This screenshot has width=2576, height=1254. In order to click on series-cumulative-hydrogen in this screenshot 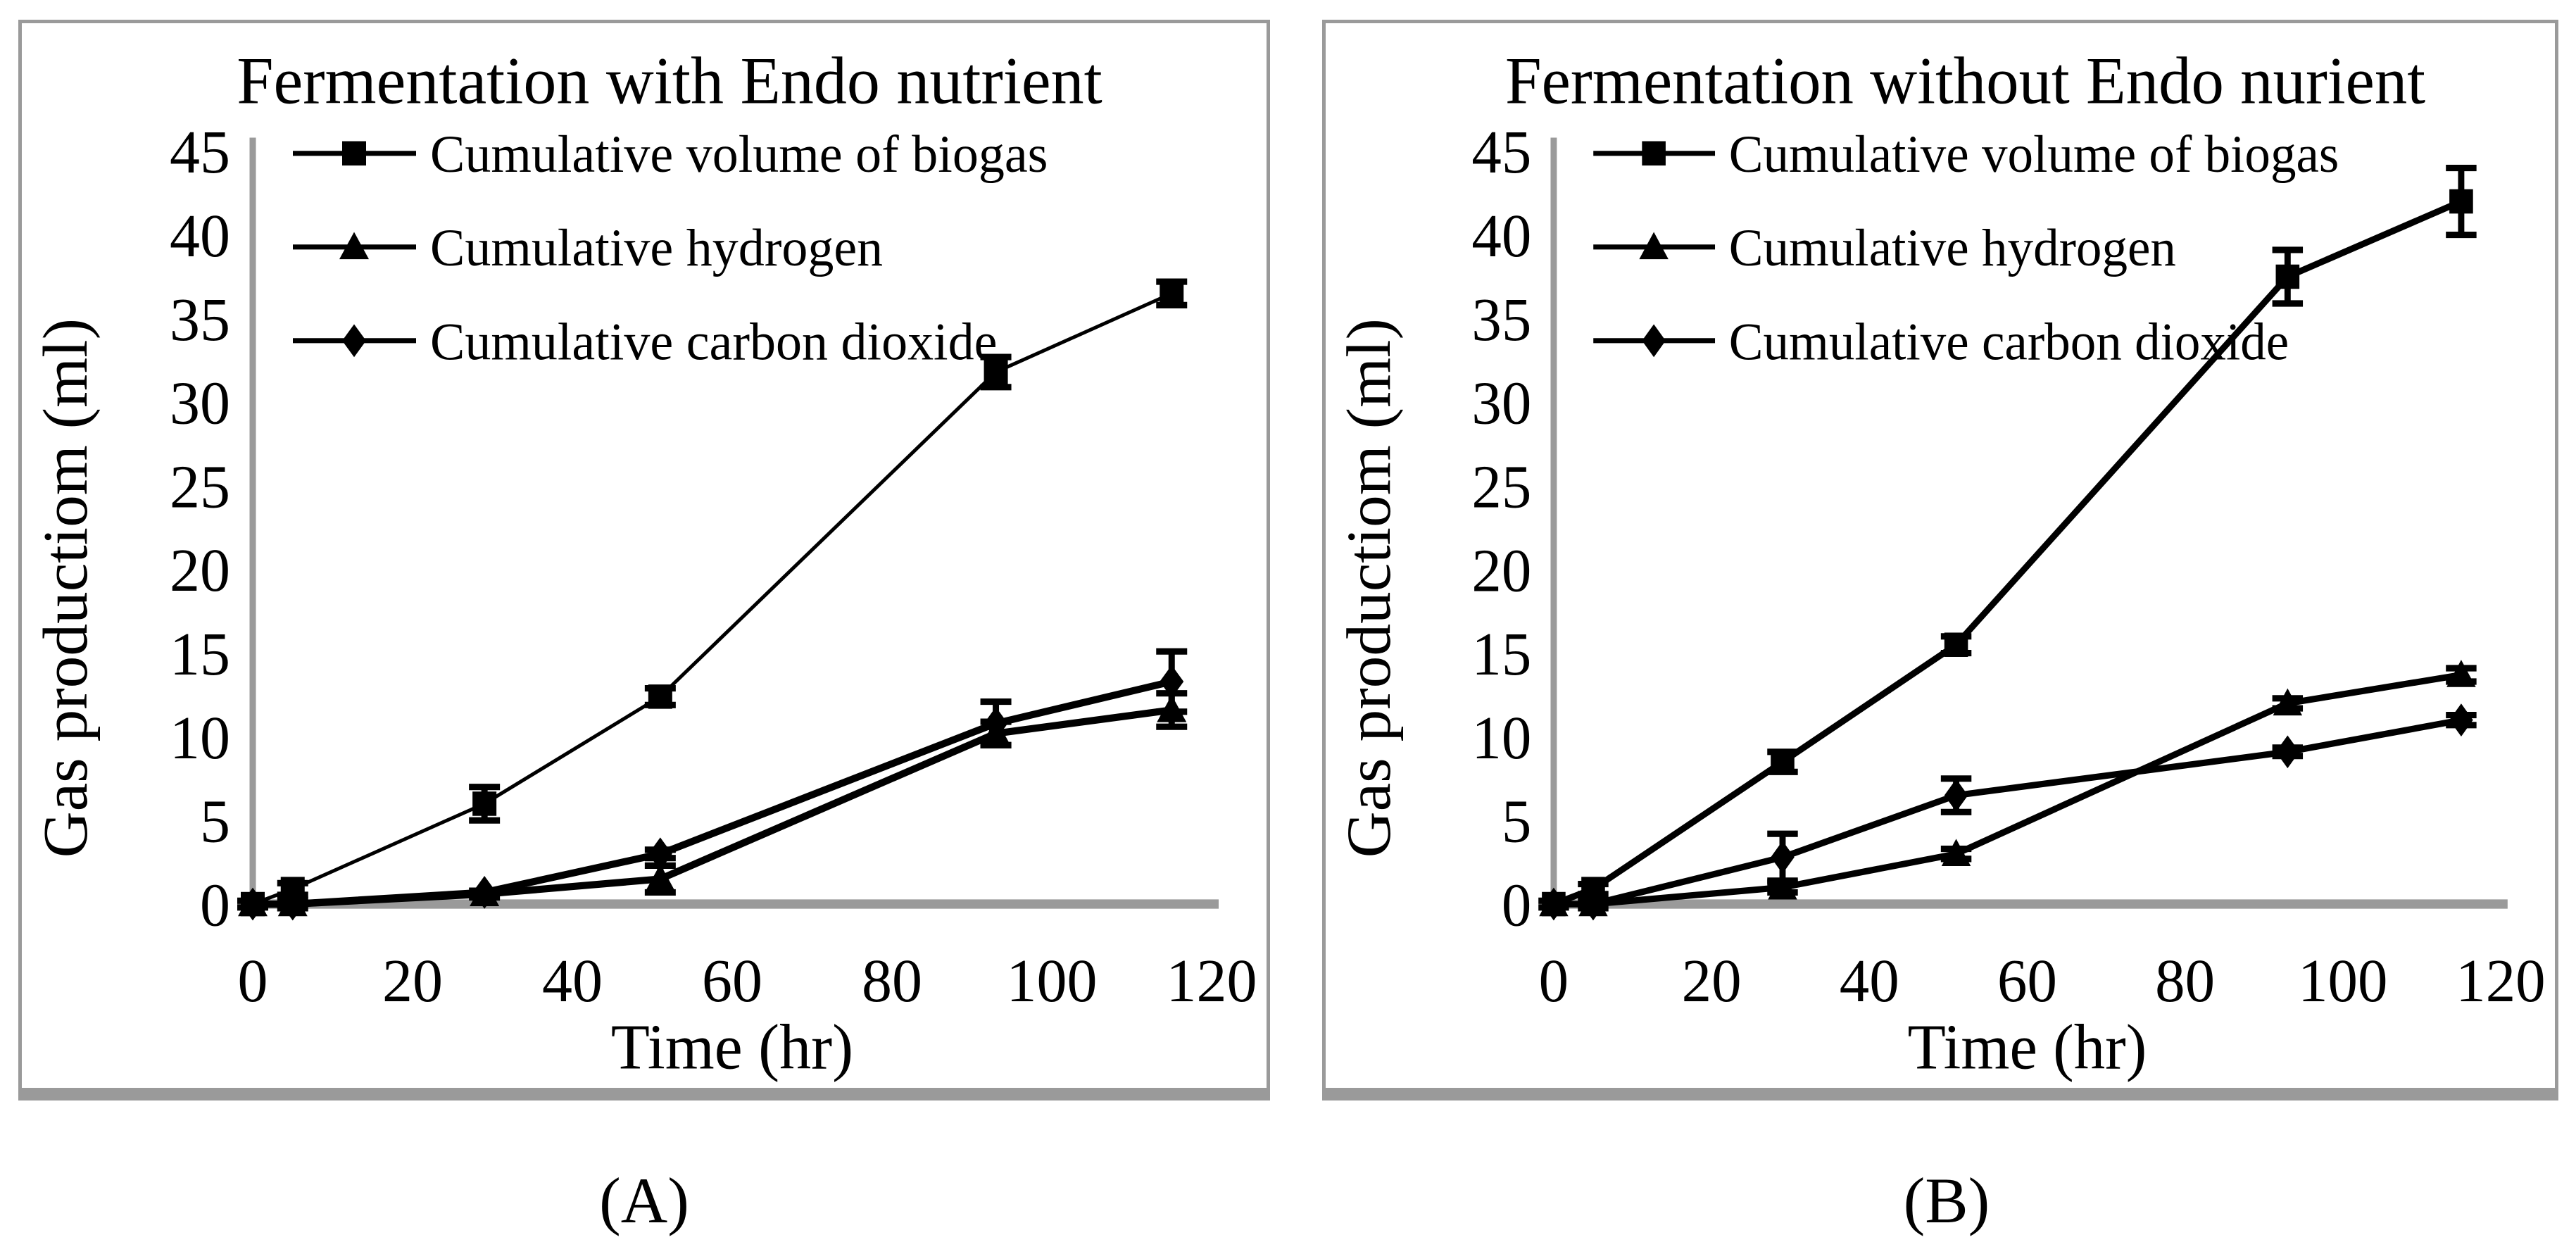, I will do `click(713, 803)`.